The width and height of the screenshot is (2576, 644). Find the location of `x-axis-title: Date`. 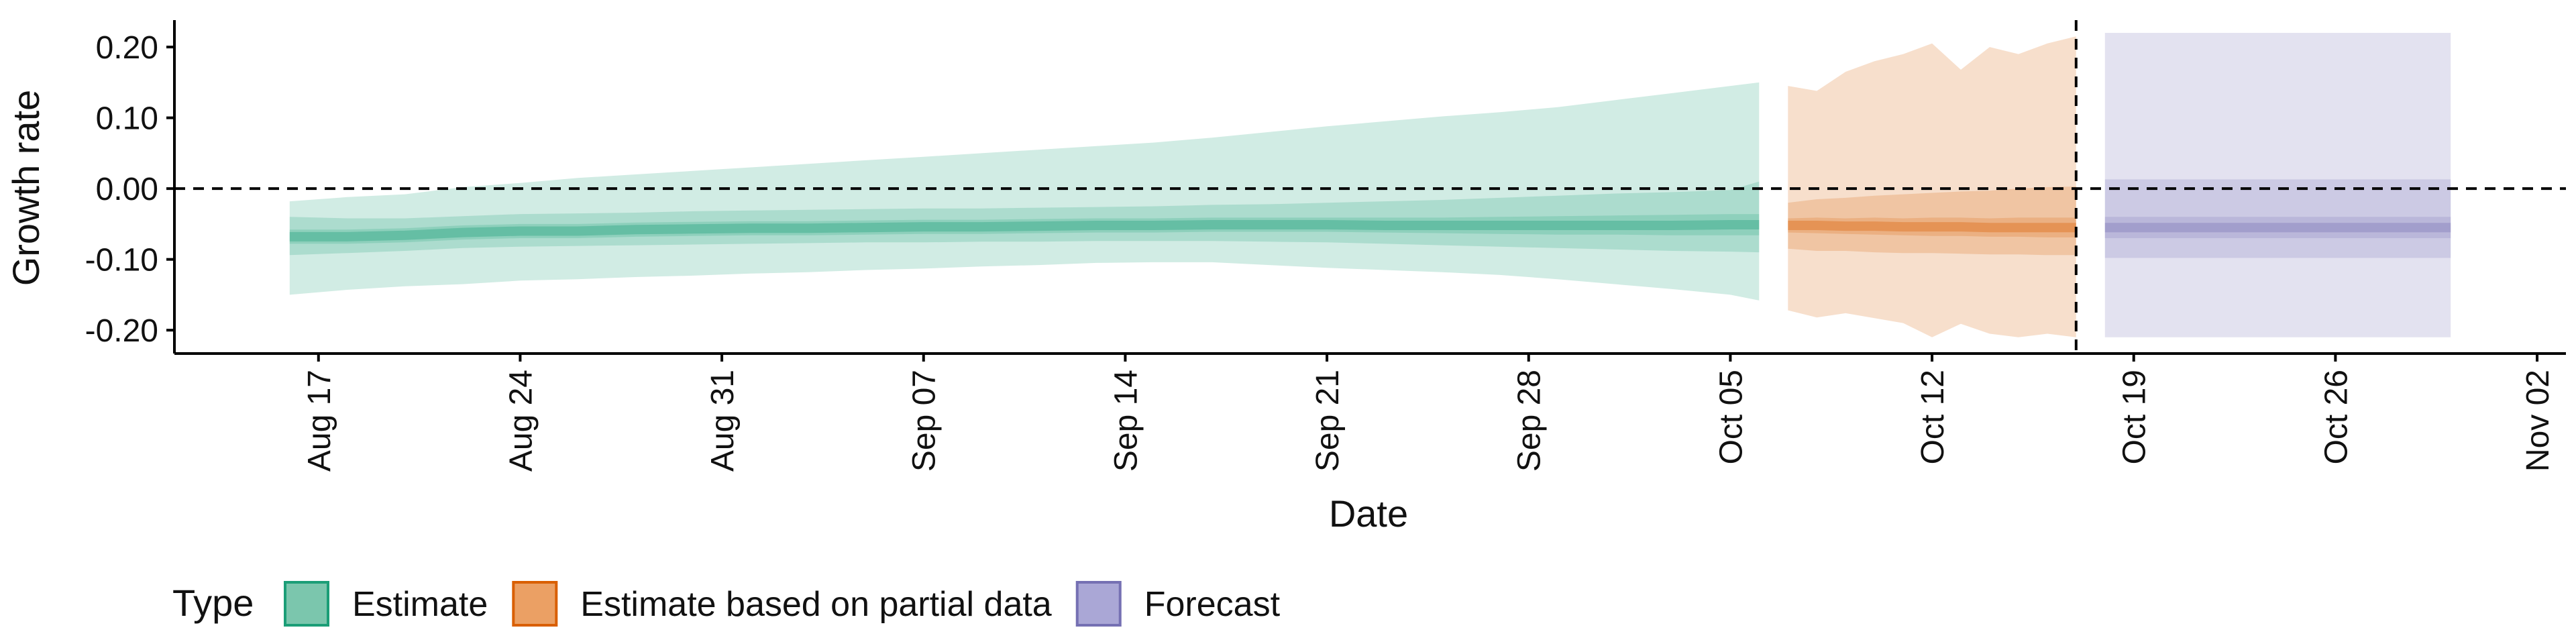

x-axis-title: Date is located at coordinates (1368, 513).